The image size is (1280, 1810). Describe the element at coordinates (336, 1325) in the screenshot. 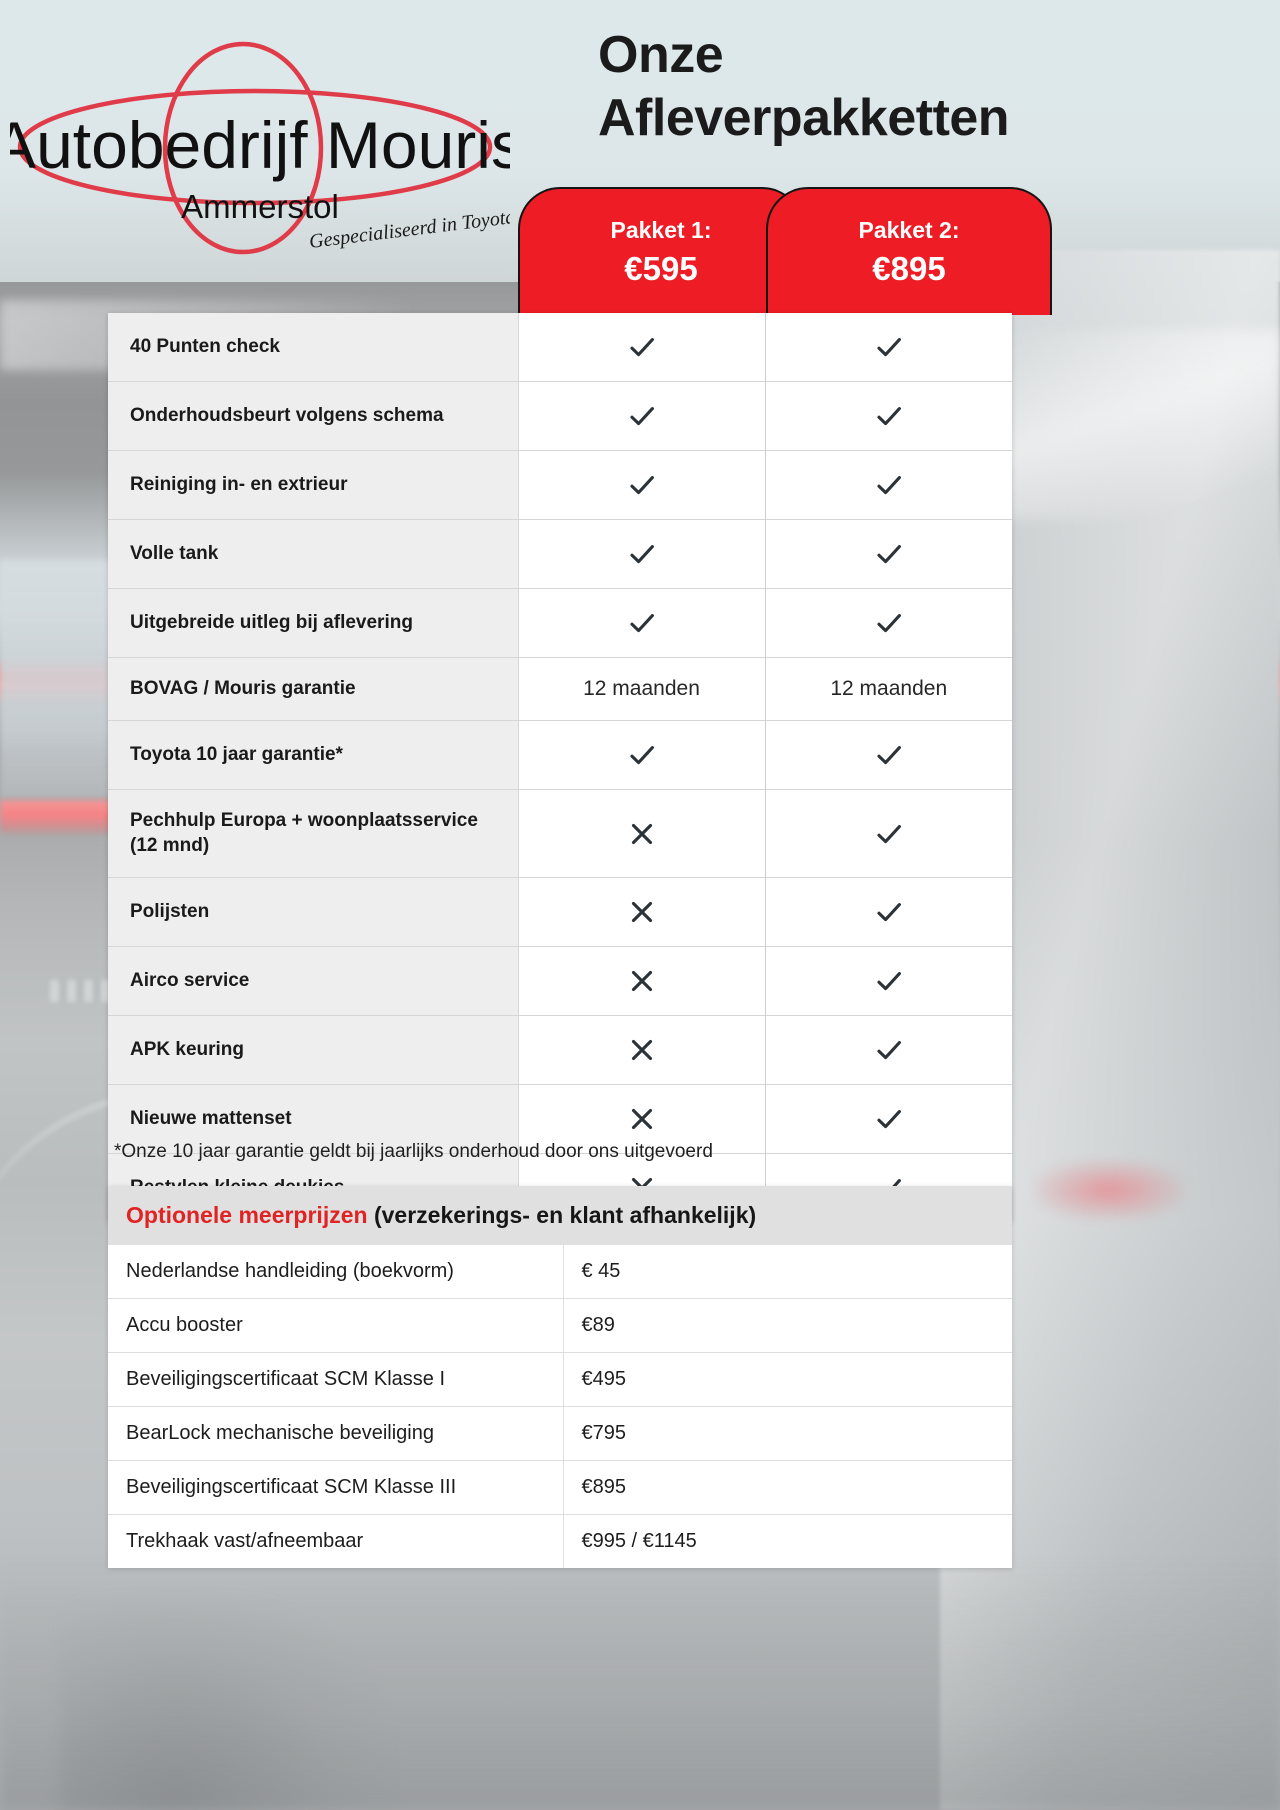

I see `optional-item-name: Accu booster` at that location.